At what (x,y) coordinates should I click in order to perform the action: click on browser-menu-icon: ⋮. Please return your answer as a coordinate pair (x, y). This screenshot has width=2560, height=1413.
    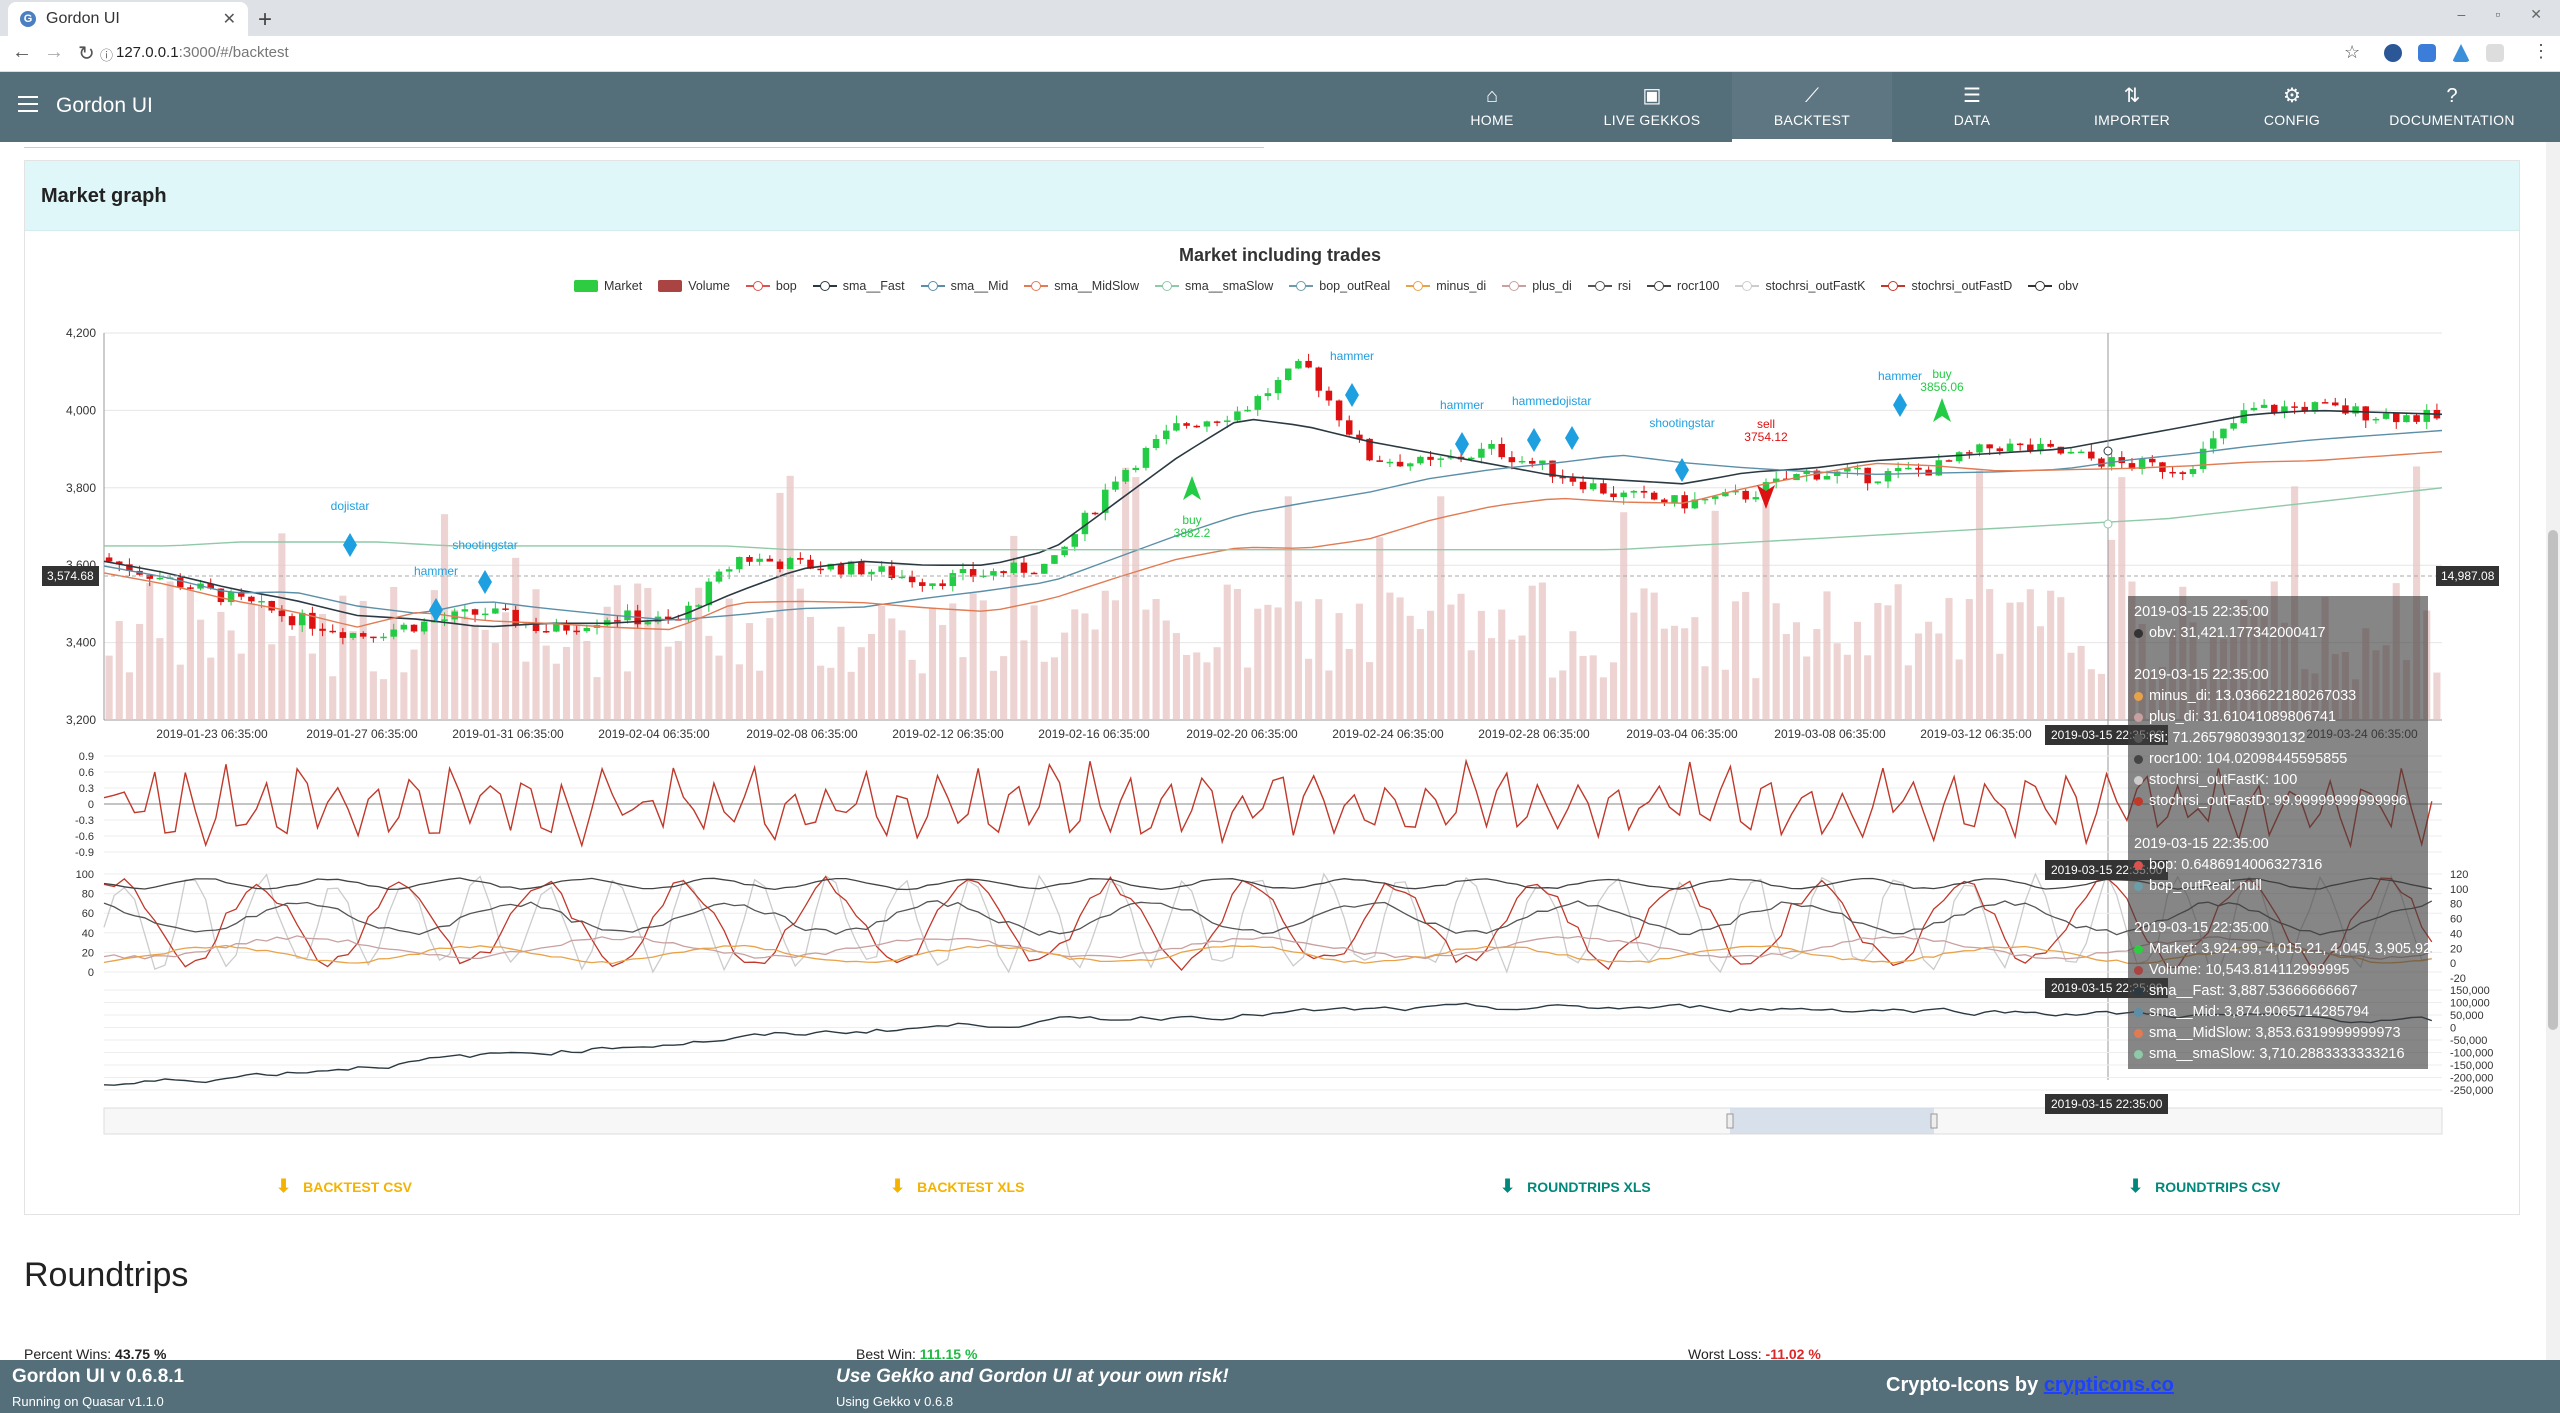
    Looking at the image, I should click on (2541, 51).